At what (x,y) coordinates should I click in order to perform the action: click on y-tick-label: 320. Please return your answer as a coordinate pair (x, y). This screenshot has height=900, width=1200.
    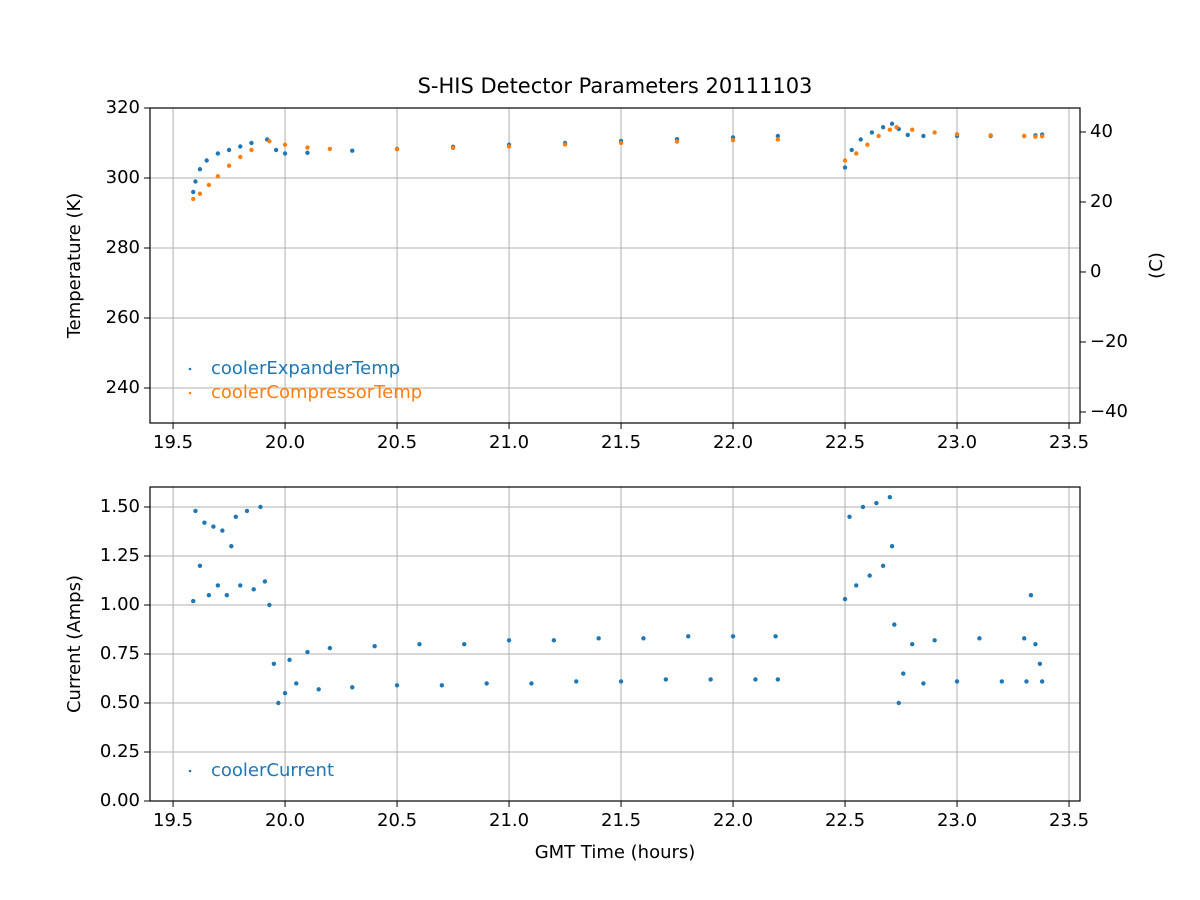
    Looking at the image, I should click on (123, 107).